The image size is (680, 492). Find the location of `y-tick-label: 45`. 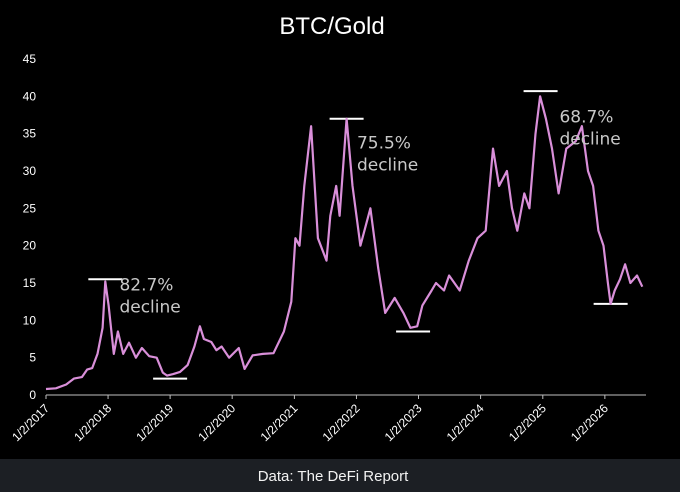

y-tick-label: 45 is located at coordinates (30, 59).